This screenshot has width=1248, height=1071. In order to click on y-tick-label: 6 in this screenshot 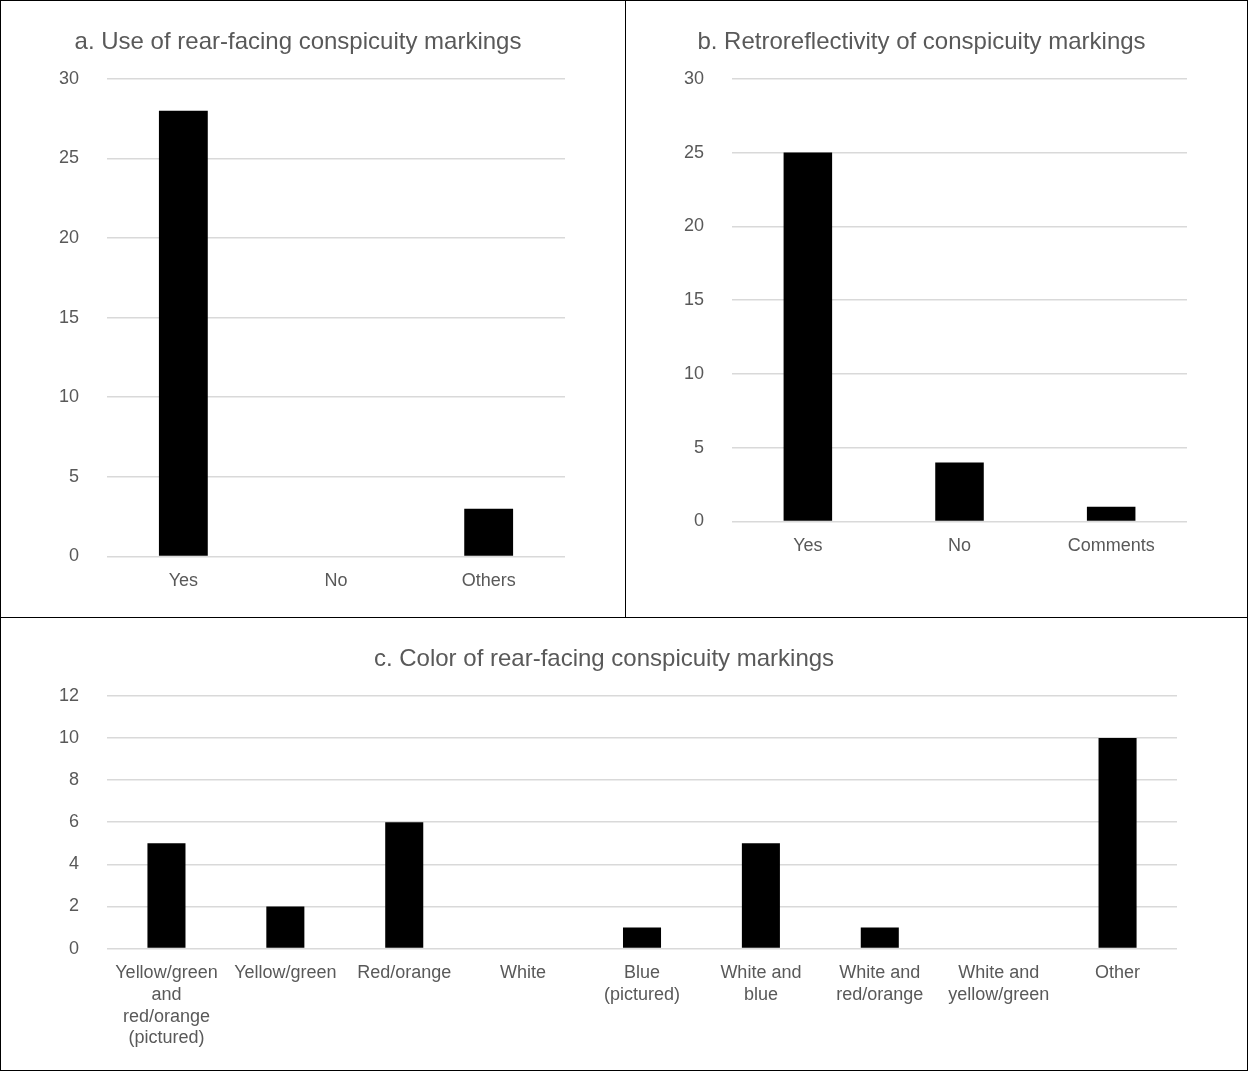, I will do `click(74, 821)`.